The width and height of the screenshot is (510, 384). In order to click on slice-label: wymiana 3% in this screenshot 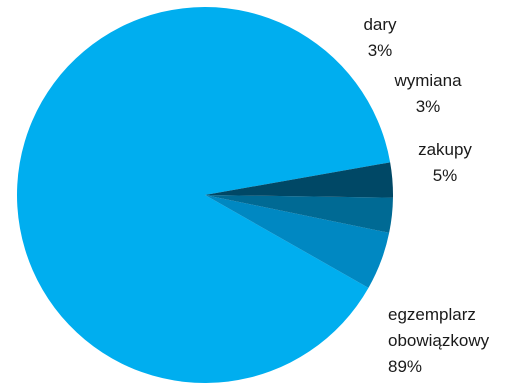, I will do `click(427, 93)`.